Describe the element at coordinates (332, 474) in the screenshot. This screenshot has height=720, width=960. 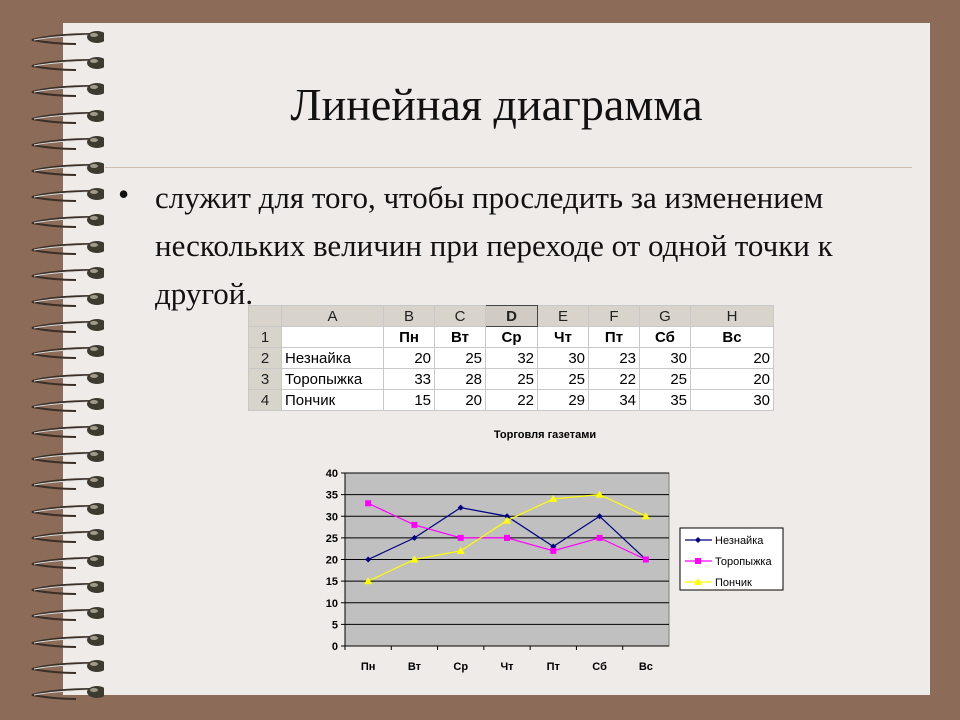
I see `y-tick-label: 40` at that location.